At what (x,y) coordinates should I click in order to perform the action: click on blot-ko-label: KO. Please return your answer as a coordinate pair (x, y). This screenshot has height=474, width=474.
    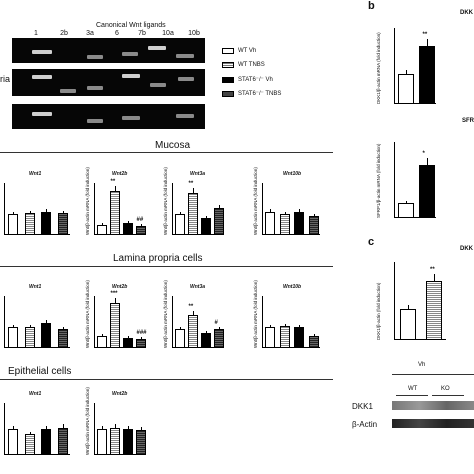
    Looking at the image, I should click on (445, 389).